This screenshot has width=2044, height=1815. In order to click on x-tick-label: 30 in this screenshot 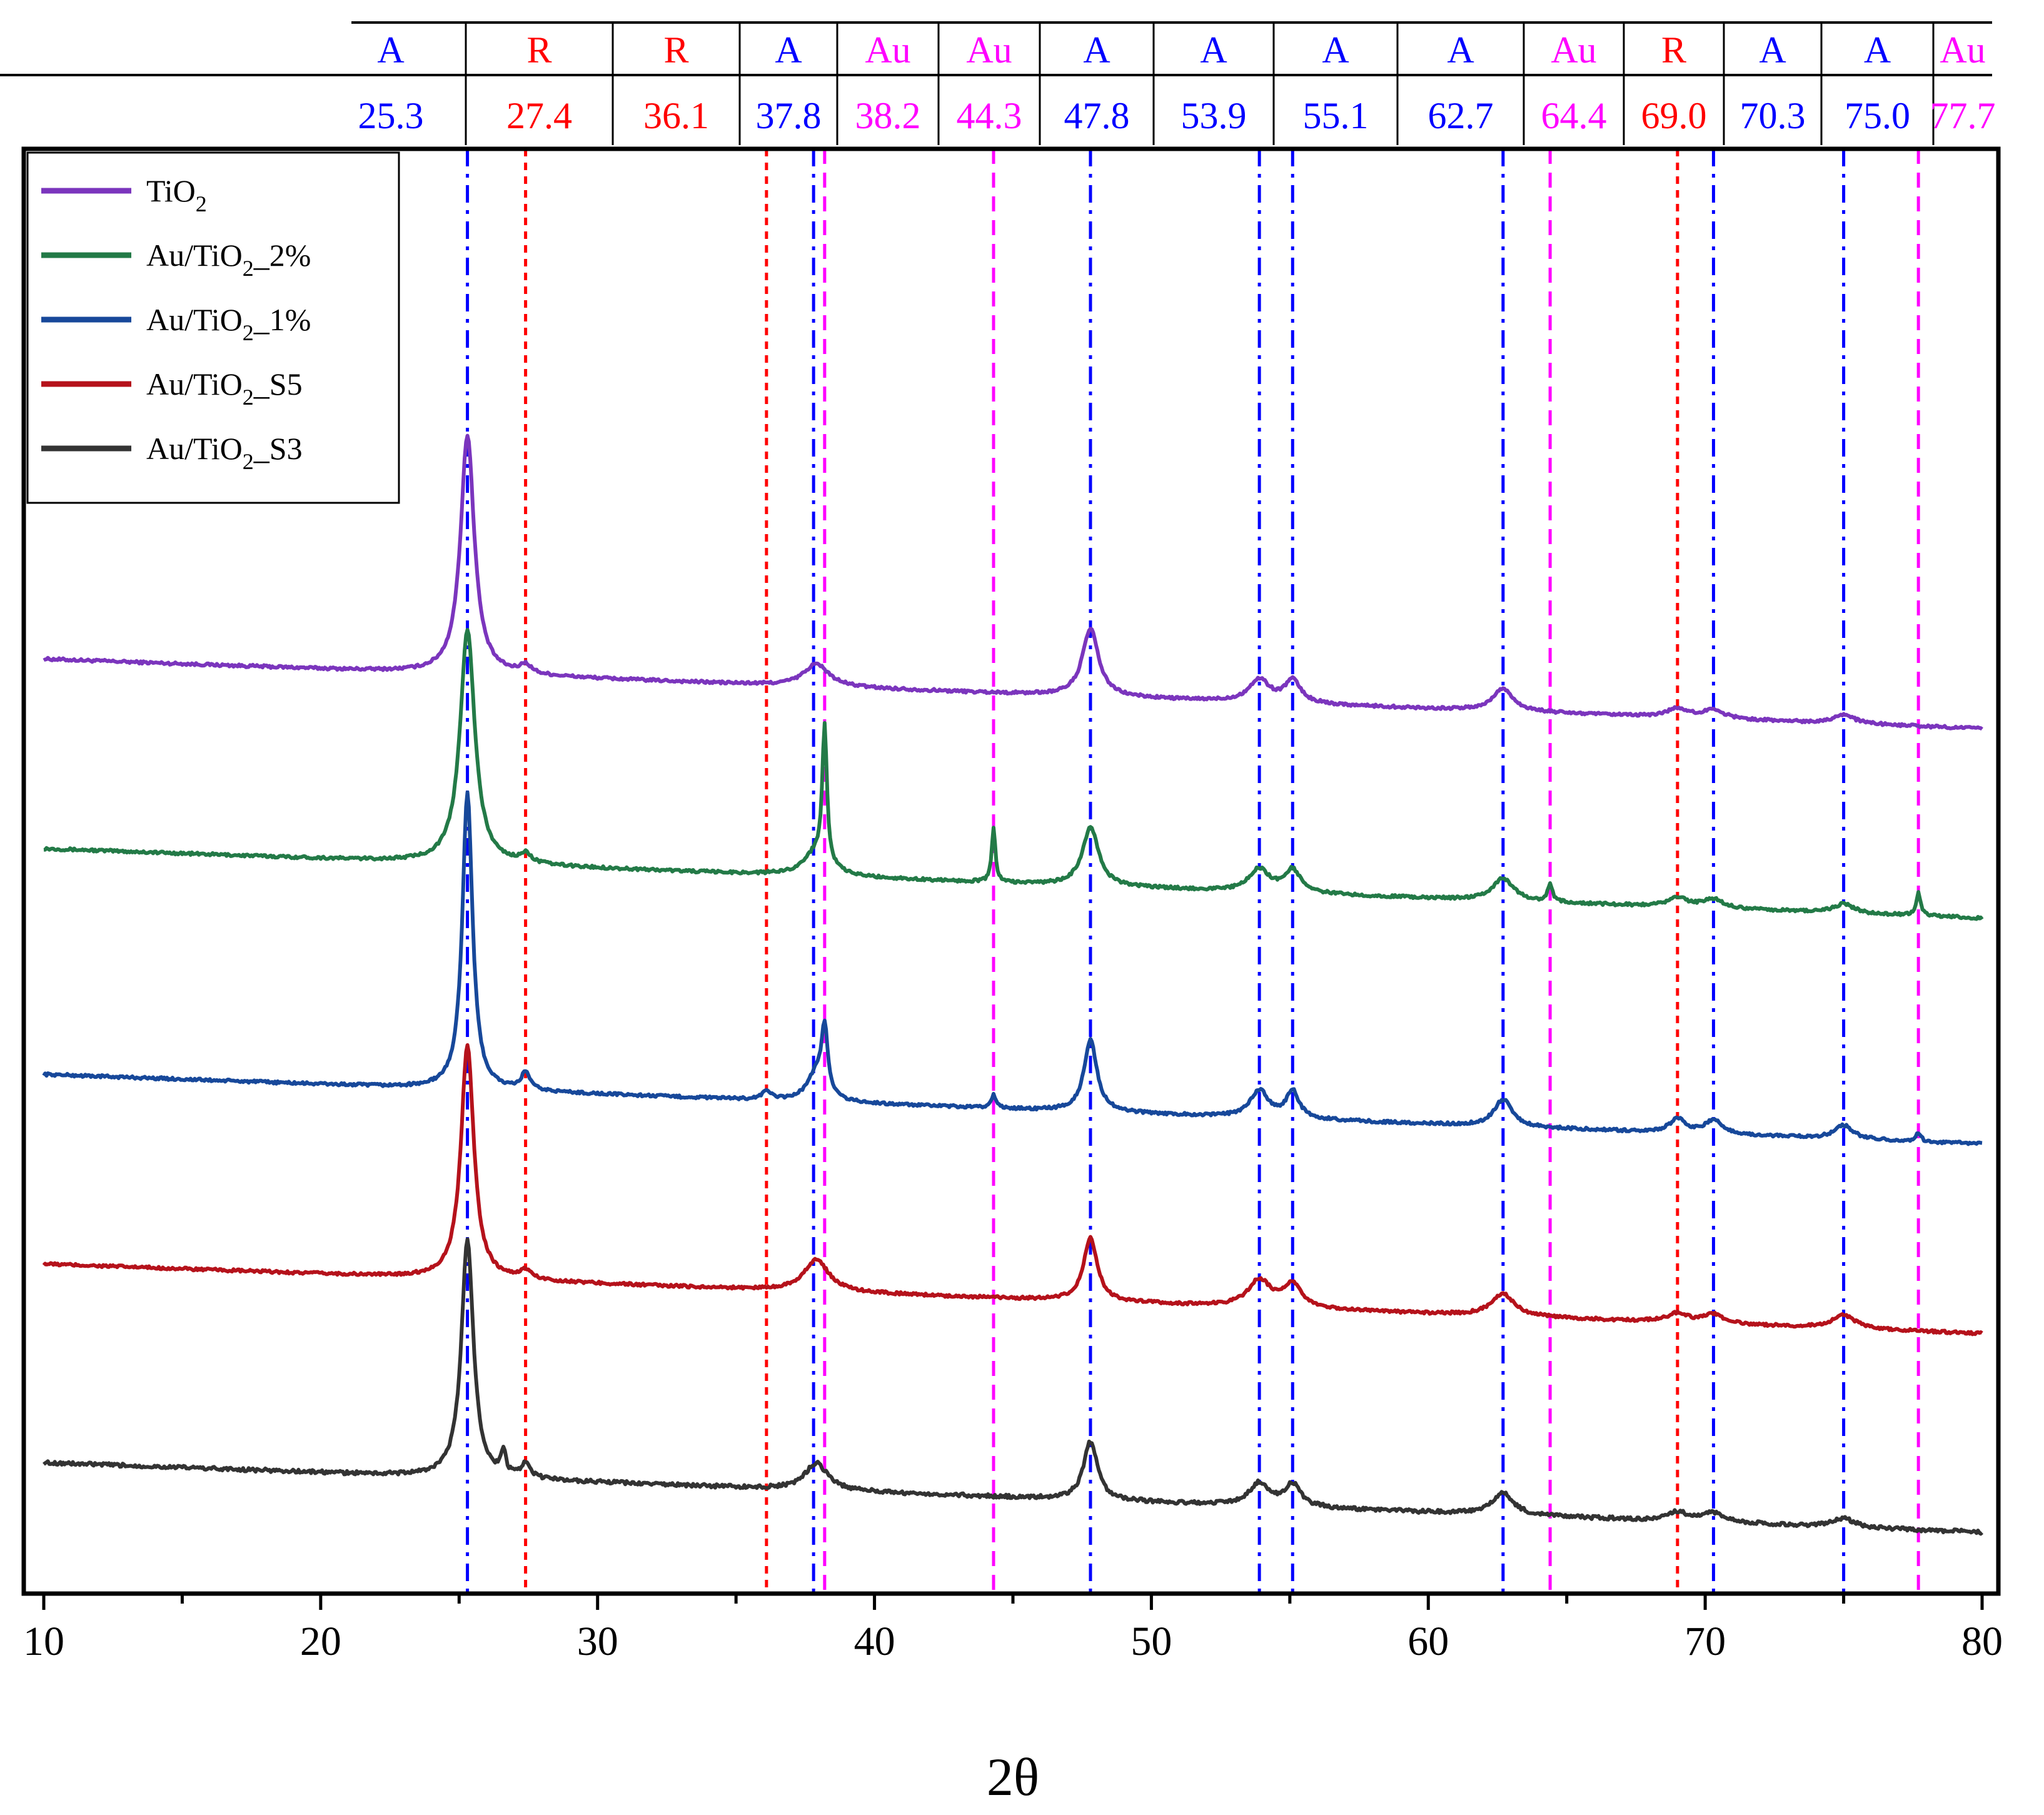, I will do `click(597, 1641)`.